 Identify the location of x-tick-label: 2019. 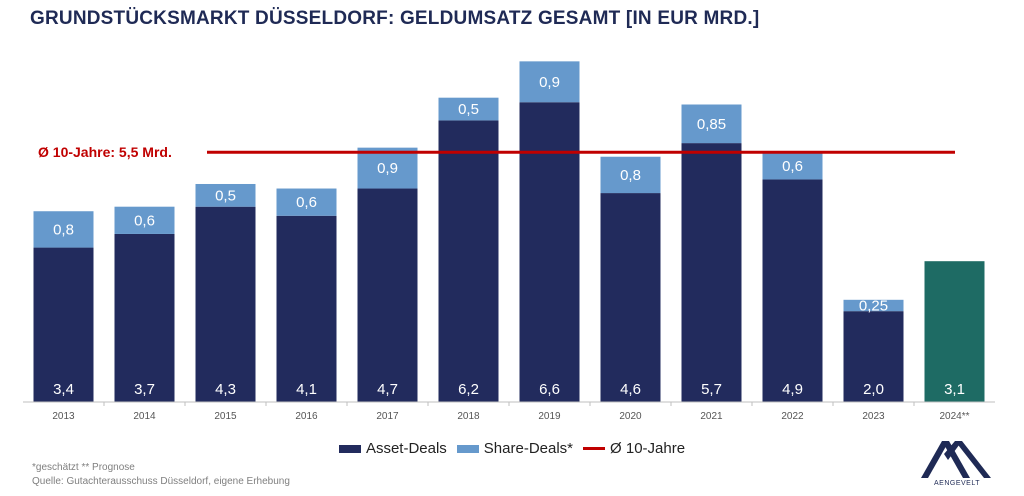
(549, 416).